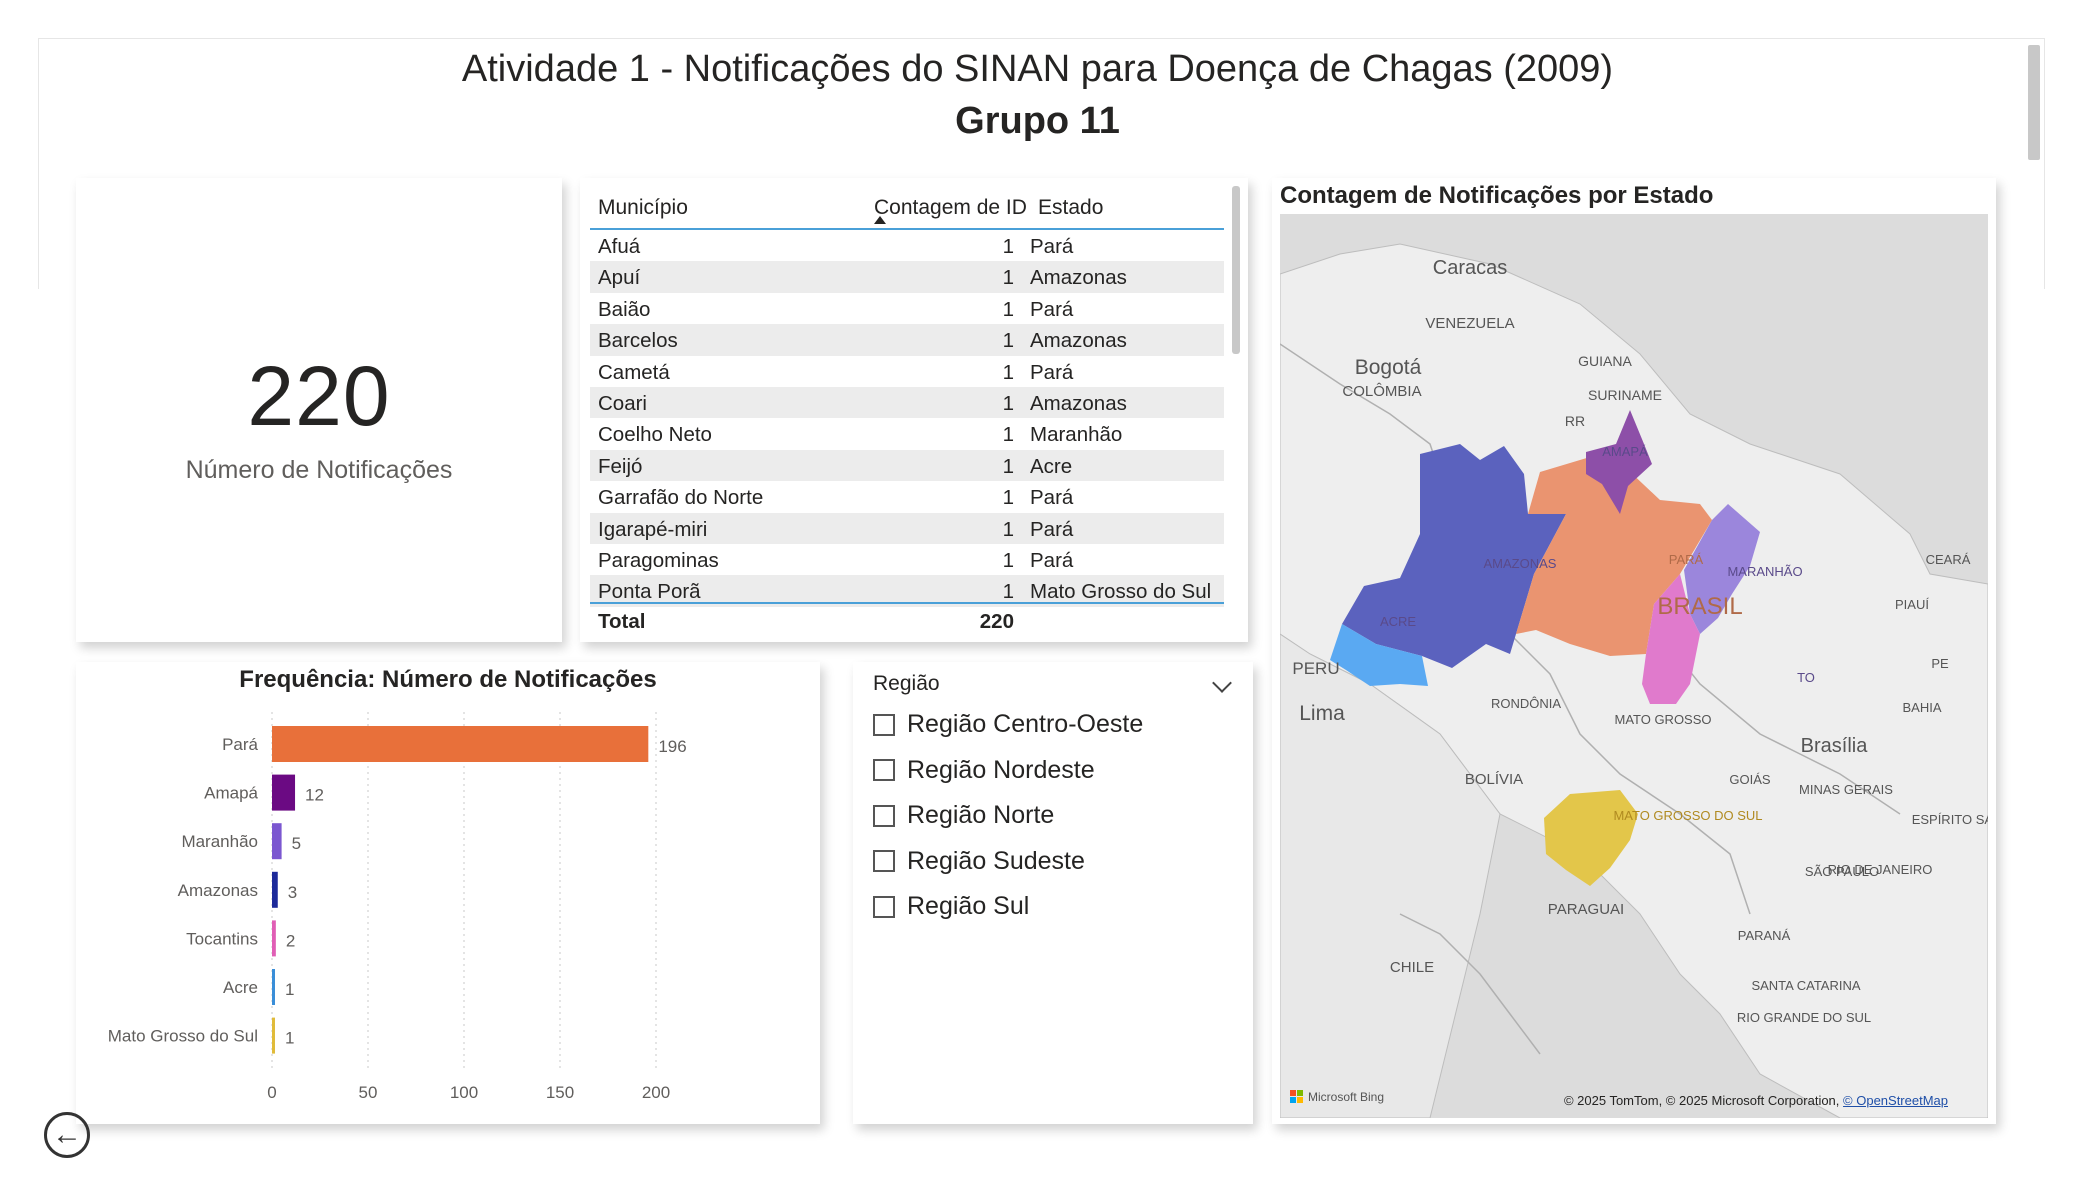 Image resolution: width=2075 pixels, height=1200 pixels. What do you see at coordinates (1764, 935) in the screenshot?
I see `map-label: PARANÁ` at bounding box center [1764, 935].